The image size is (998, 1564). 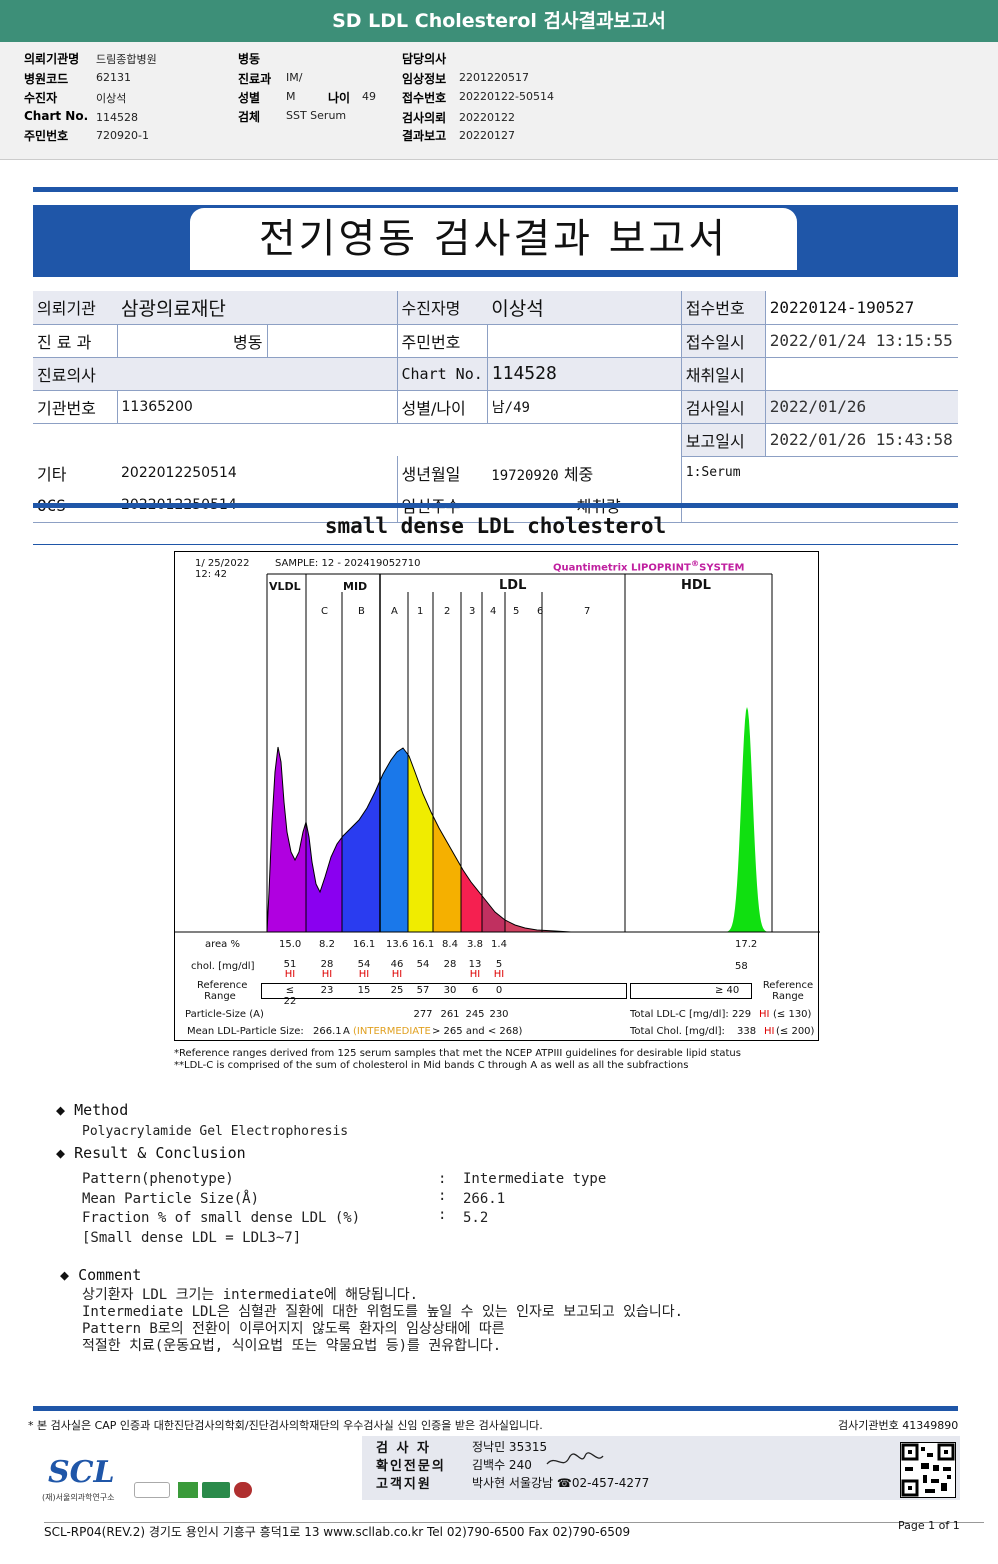 What do you see at coordinates (723, 341) in the screenshot?
I see `info-label: 접수일시` at bounding box center [723, 341].